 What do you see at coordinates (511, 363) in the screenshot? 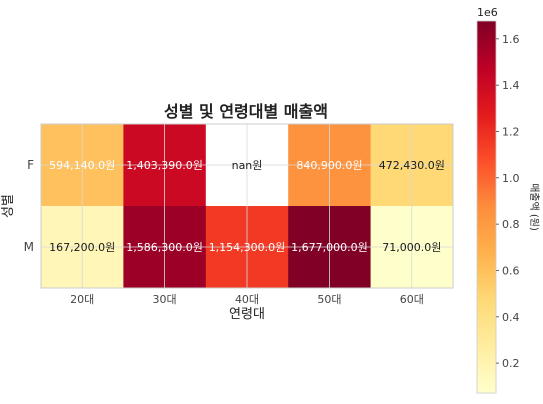
I see `colorbar-tick-label: 0.2` at bounding box center [511, 363].